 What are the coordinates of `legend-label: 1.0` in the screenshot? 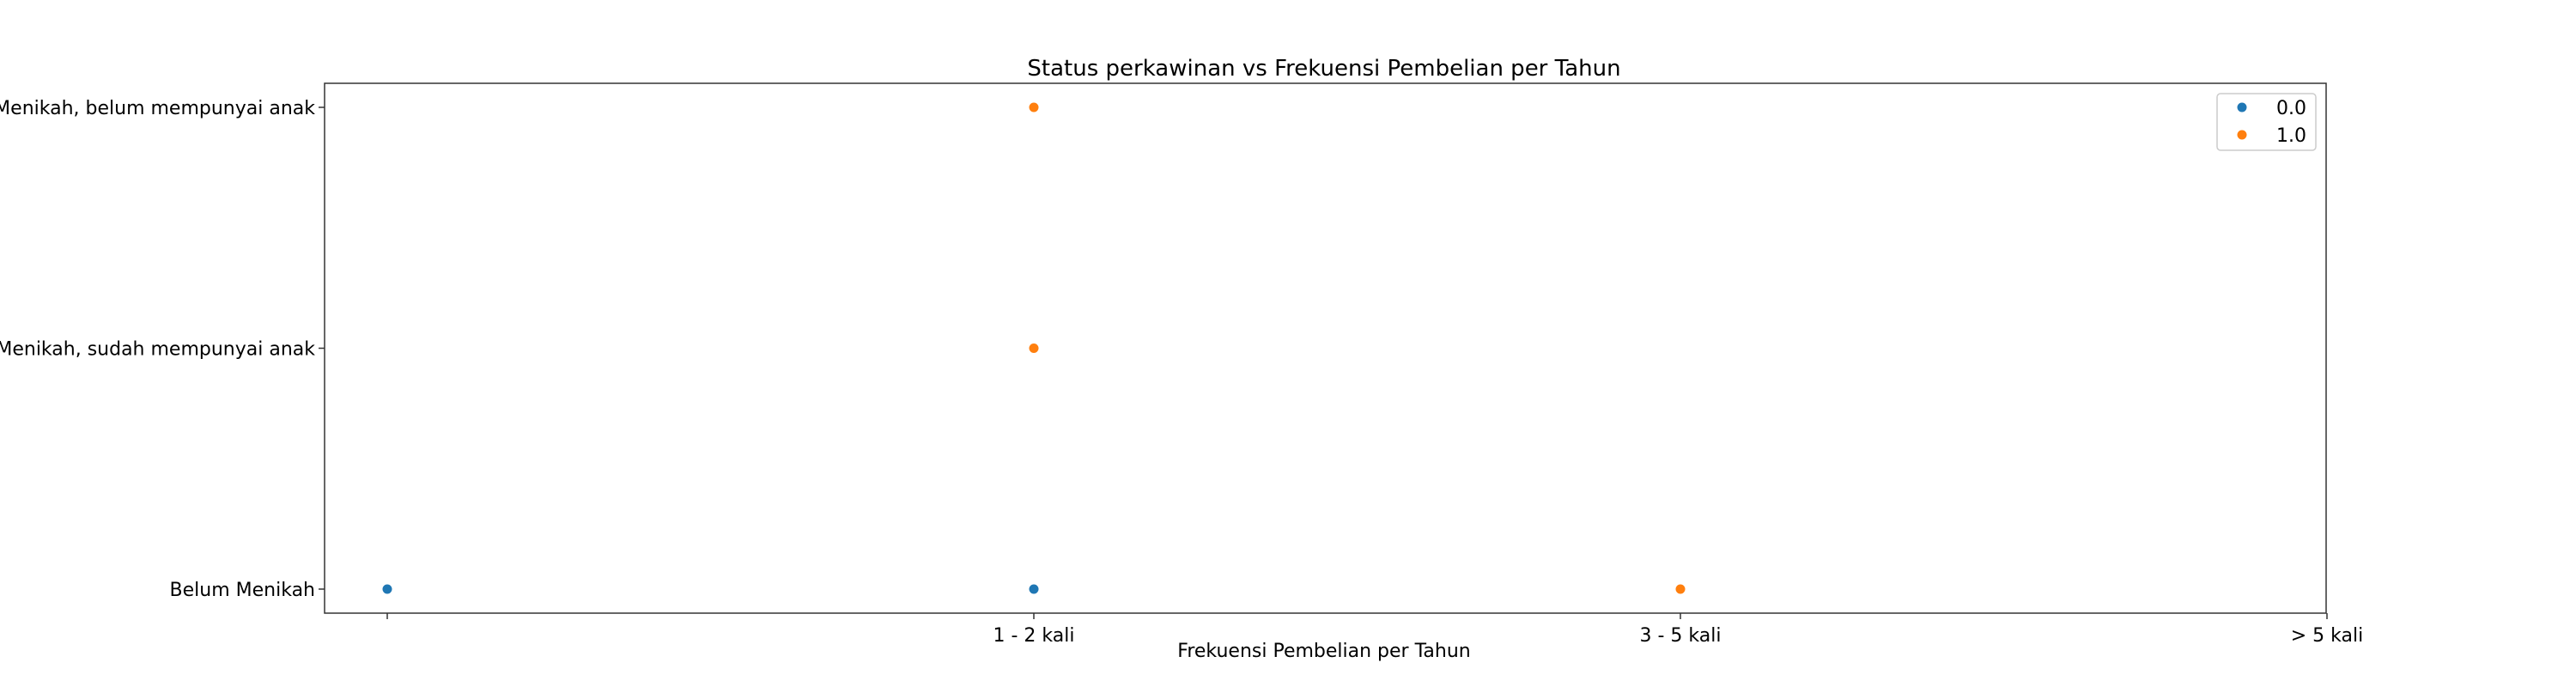 It's located at (2291, 136).